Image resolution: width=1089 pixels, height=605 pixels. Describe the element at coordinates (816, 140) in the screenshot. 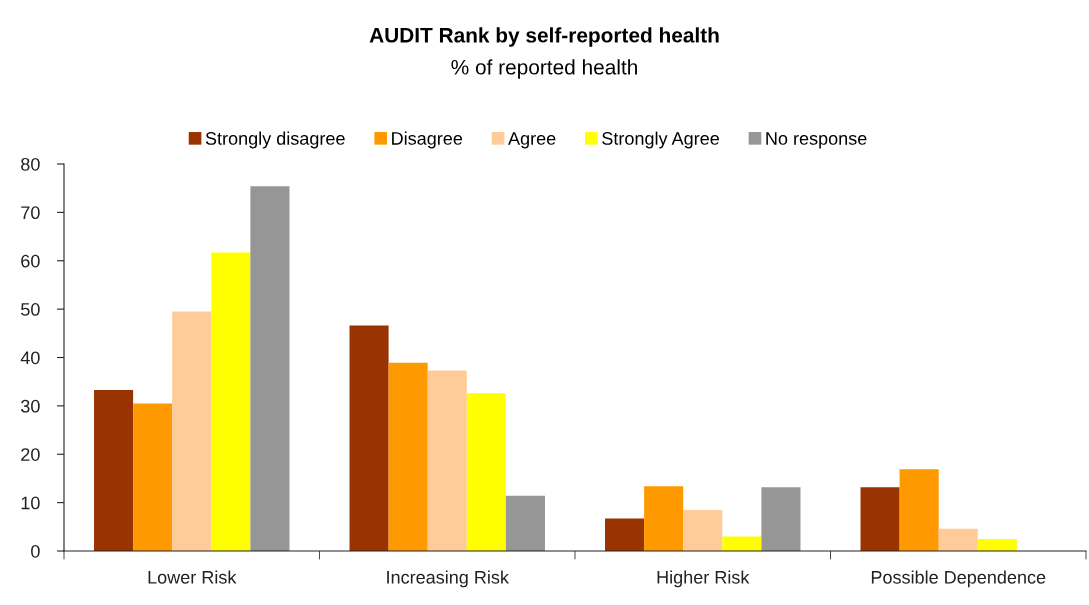

I see `legend-label: No response` at that location.